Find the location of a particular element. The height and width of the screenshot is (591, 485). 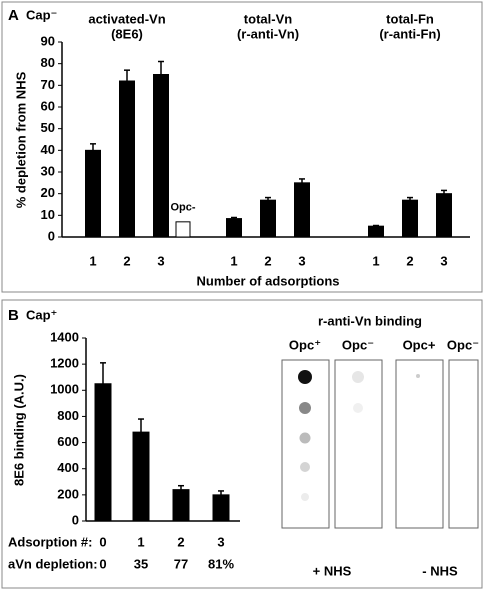

lane-label: Opc⁺ is located at coordinates (305, 344).